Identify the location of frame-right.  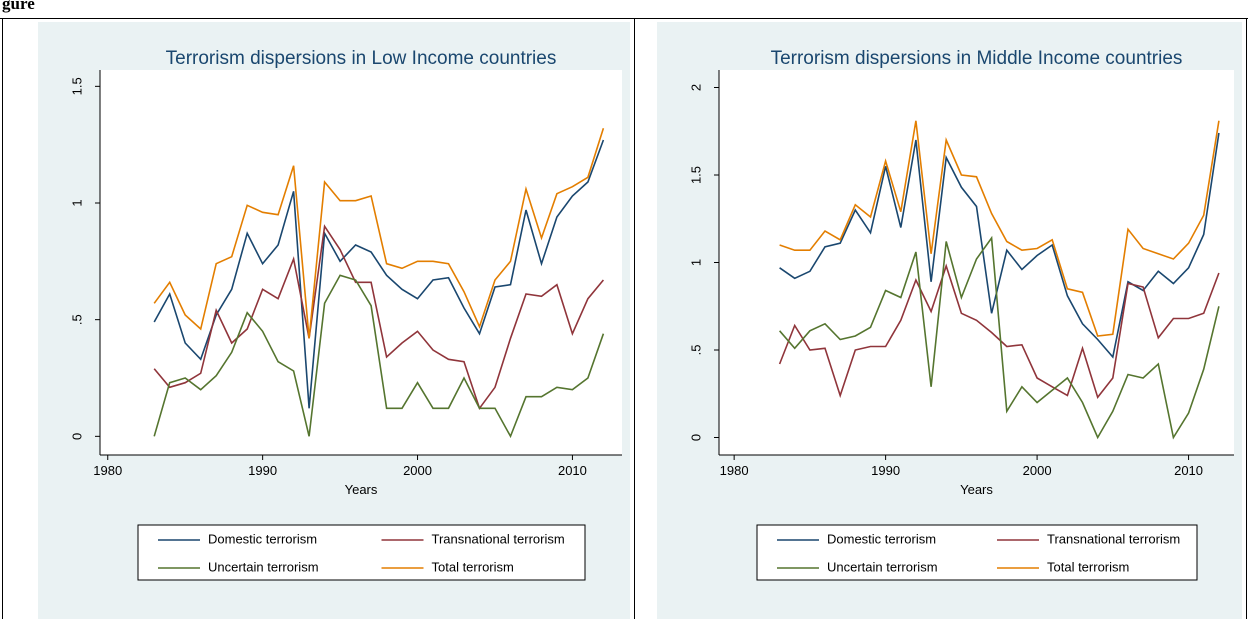
(1246, 318).